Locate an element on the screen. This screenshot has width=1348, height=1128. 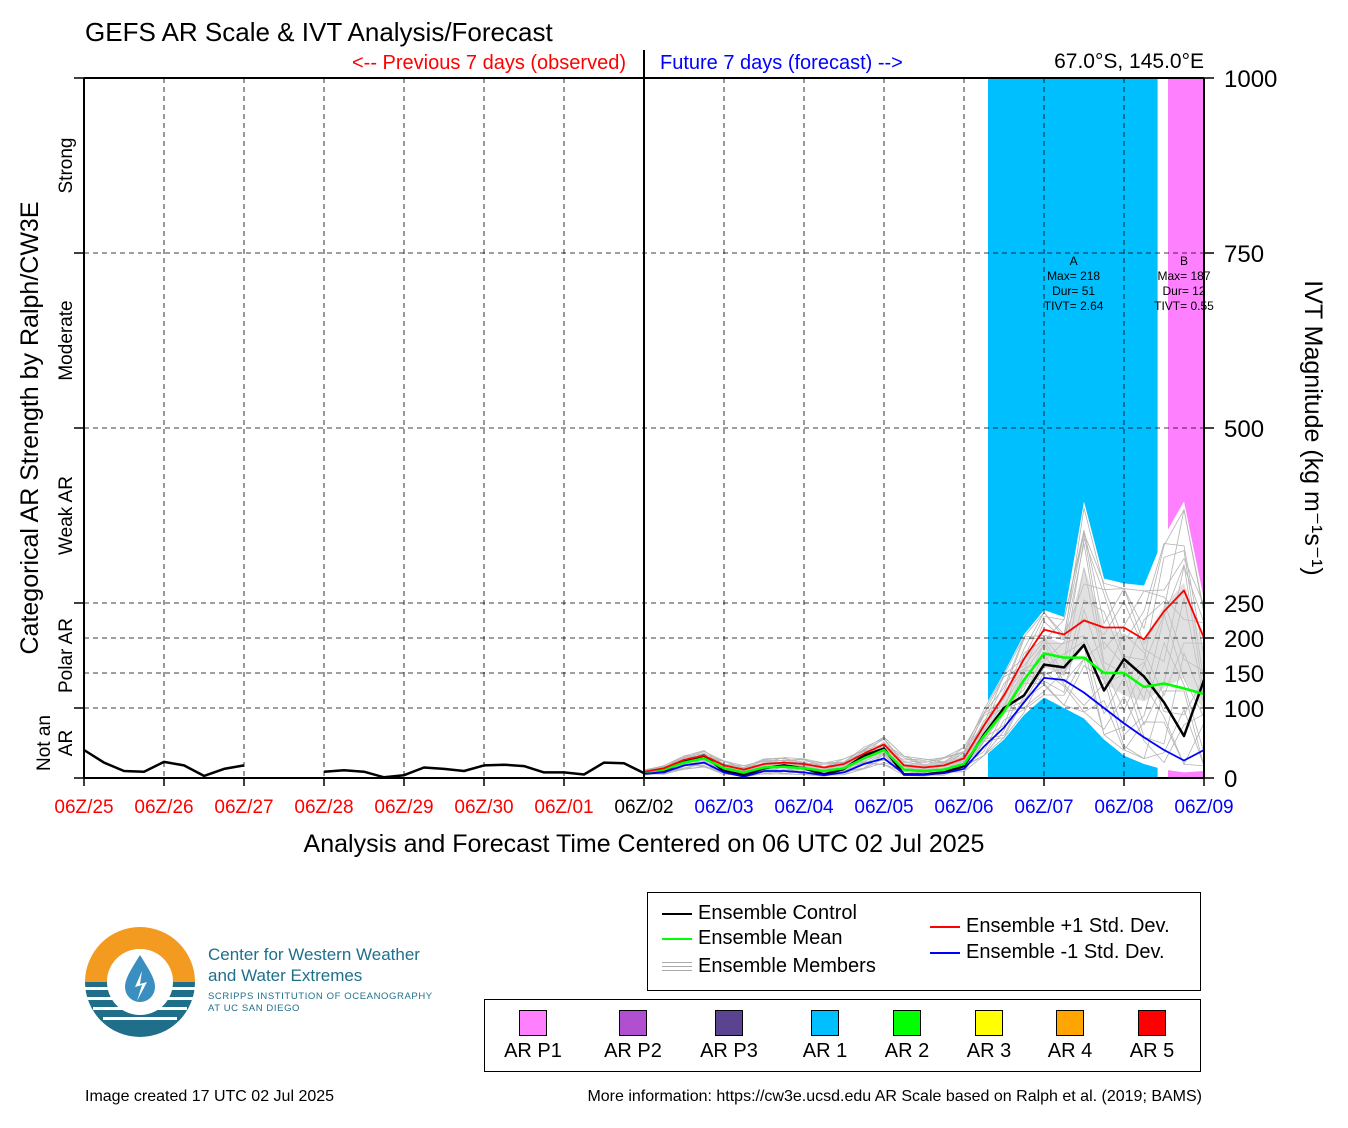
left-axis-title: Categorical AR Strength by Ralph/CW3E is located at coordinates (30, 428).